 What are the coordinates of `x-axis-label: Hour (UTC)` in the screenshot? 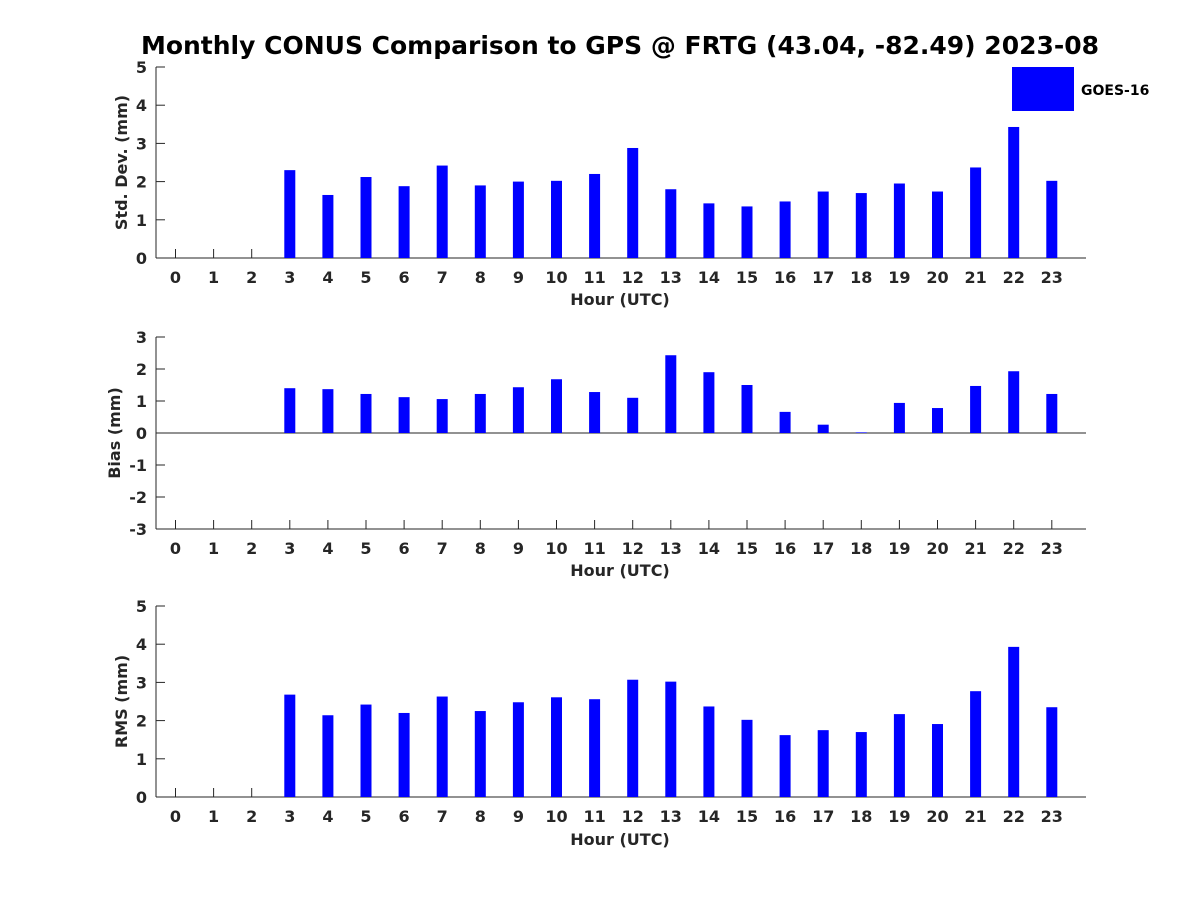 It's located at (620, 570).